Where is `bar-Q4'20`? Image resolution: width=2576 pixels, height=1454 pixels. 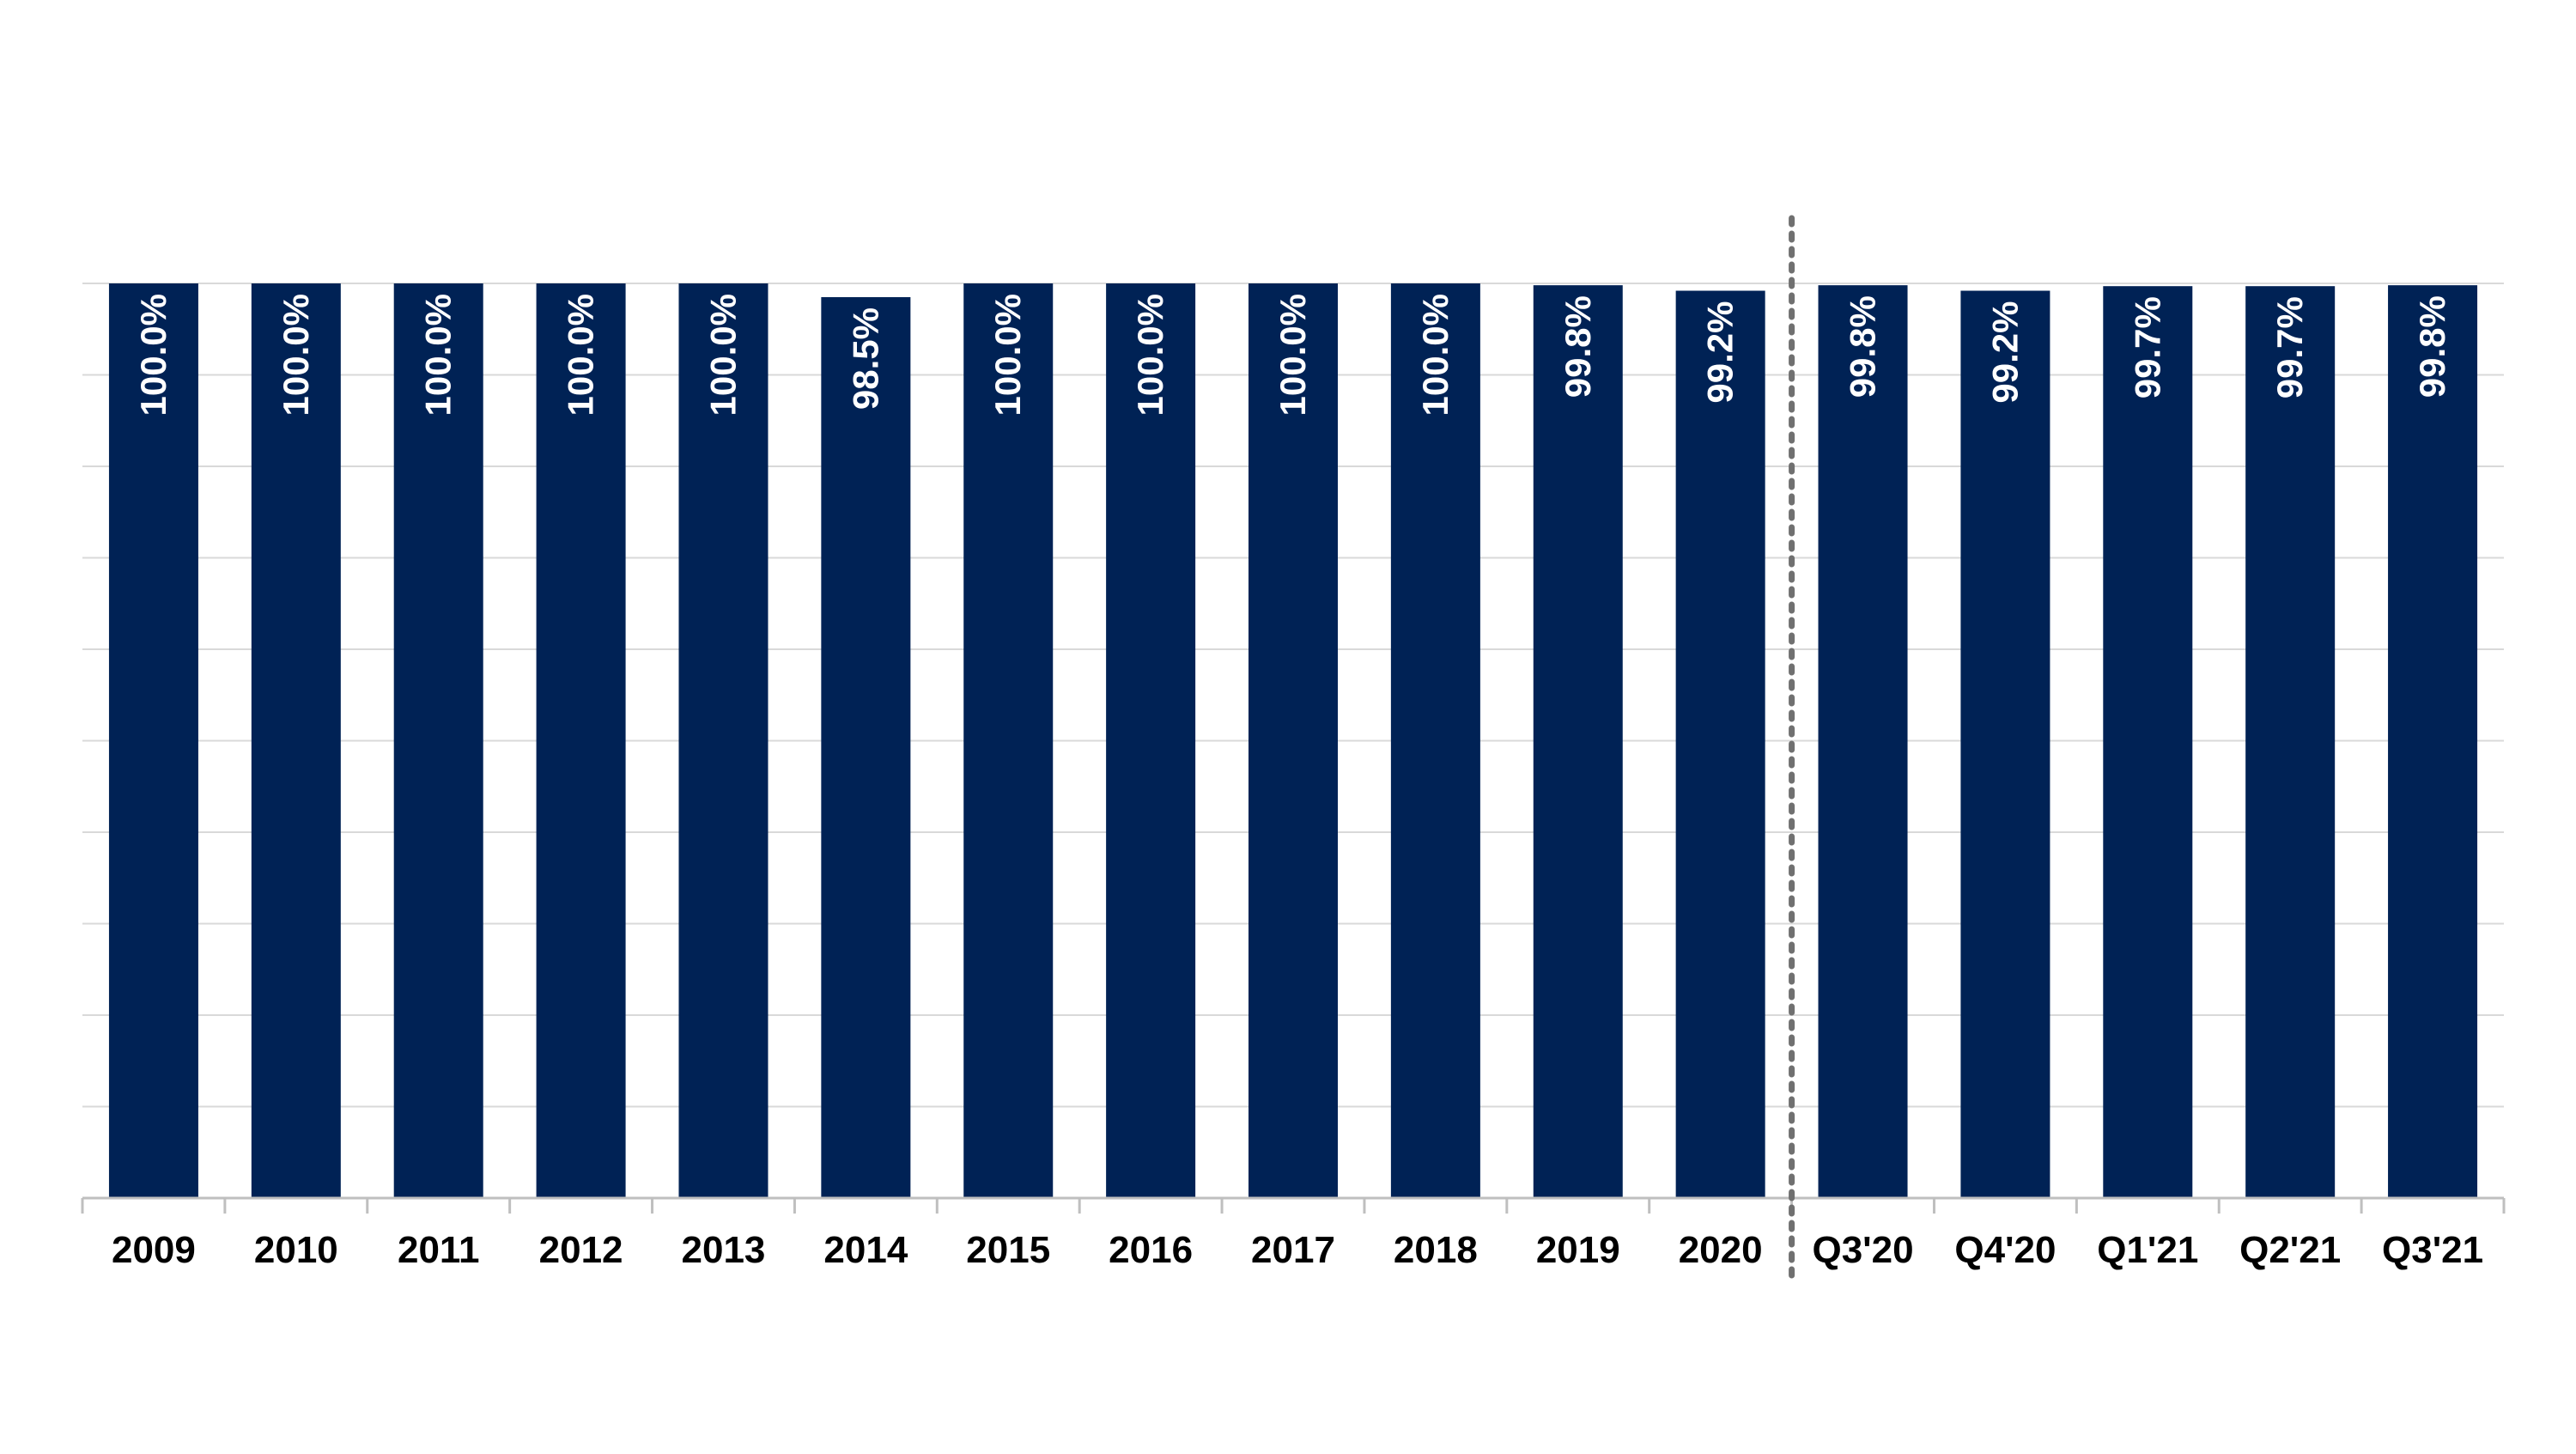 bar-Q4'20 is located at coordinates (2005, 744).